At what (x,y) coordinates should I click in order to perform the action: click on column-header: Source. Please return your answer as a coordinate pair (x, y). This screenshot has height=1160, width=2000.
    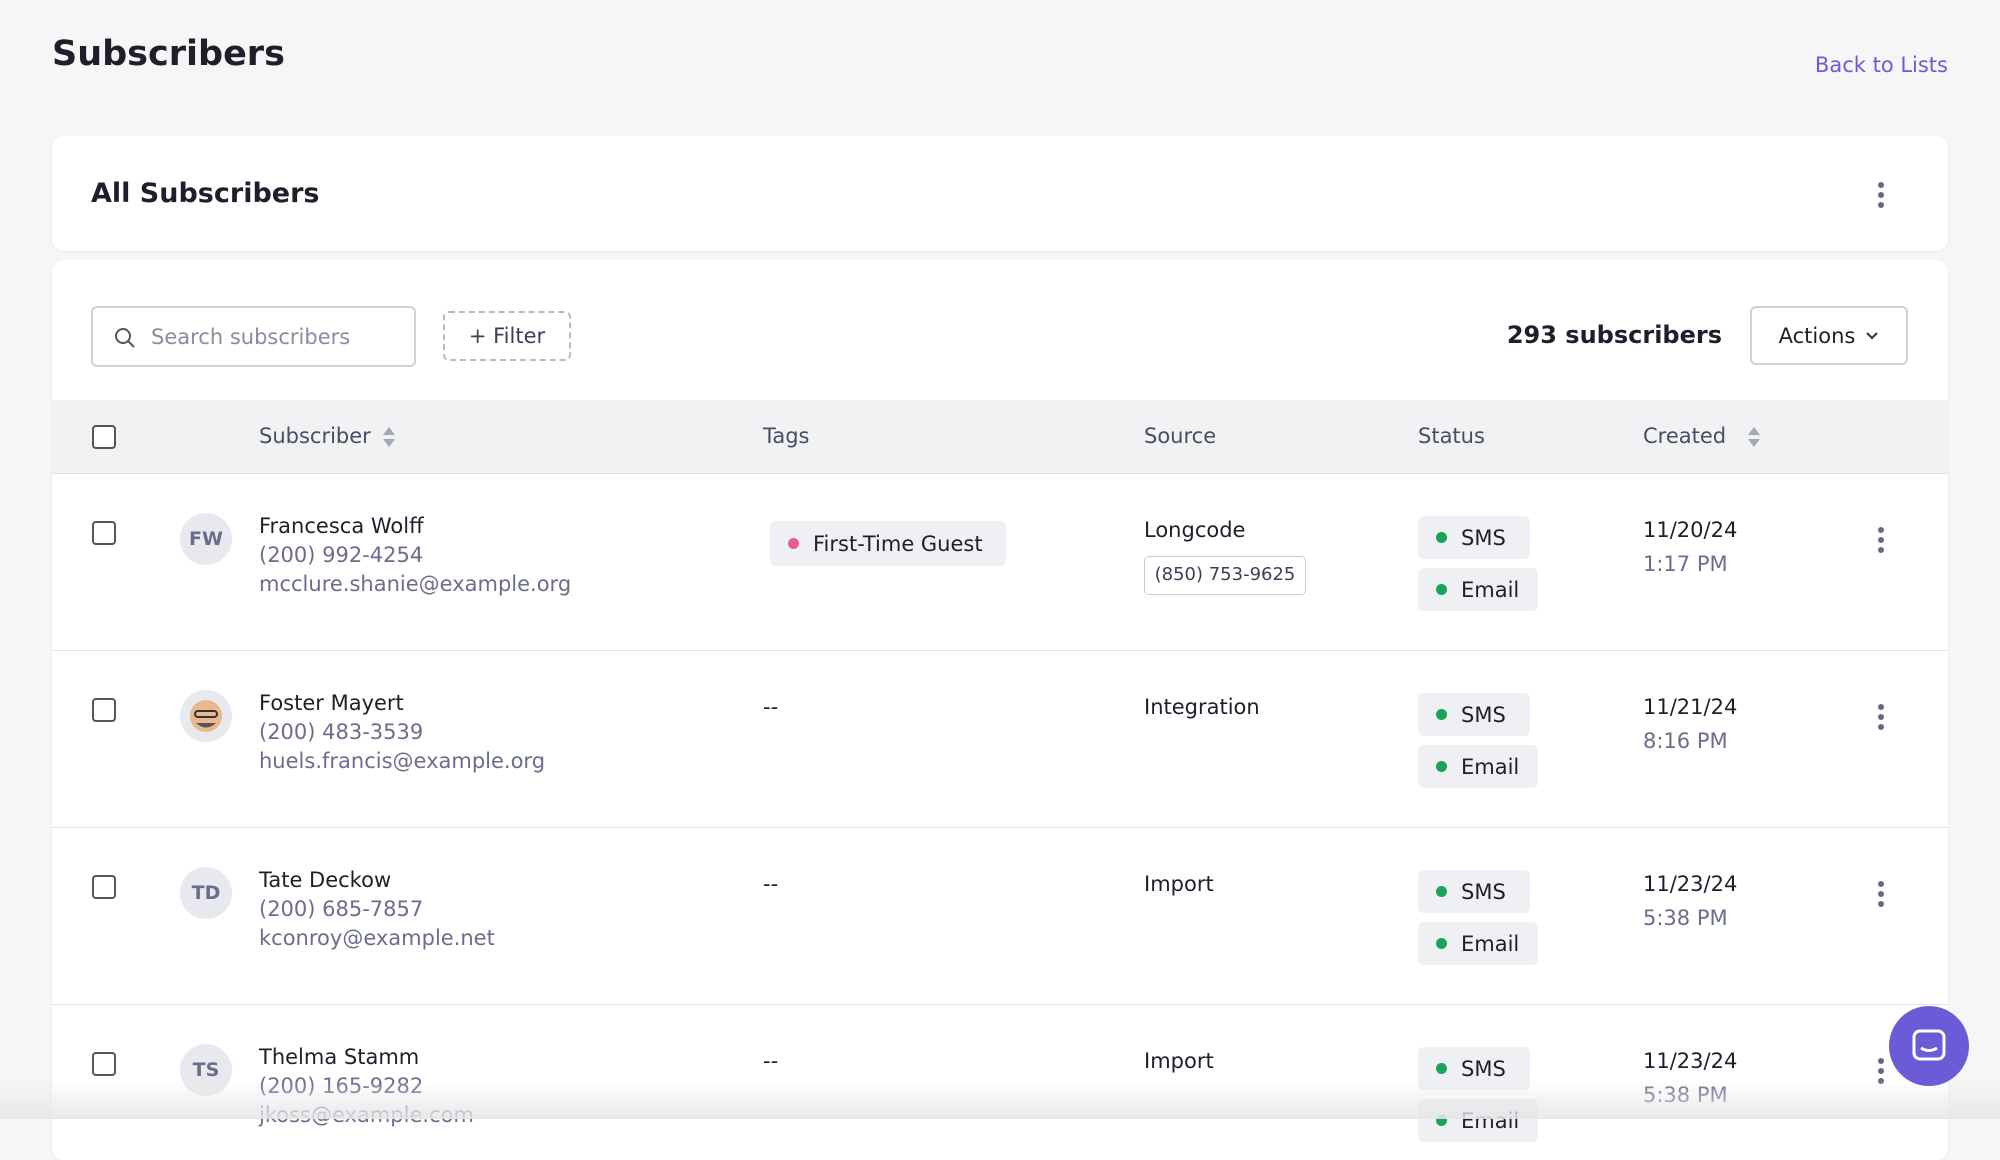
    Looking at the image, I should click on (1180, 436).